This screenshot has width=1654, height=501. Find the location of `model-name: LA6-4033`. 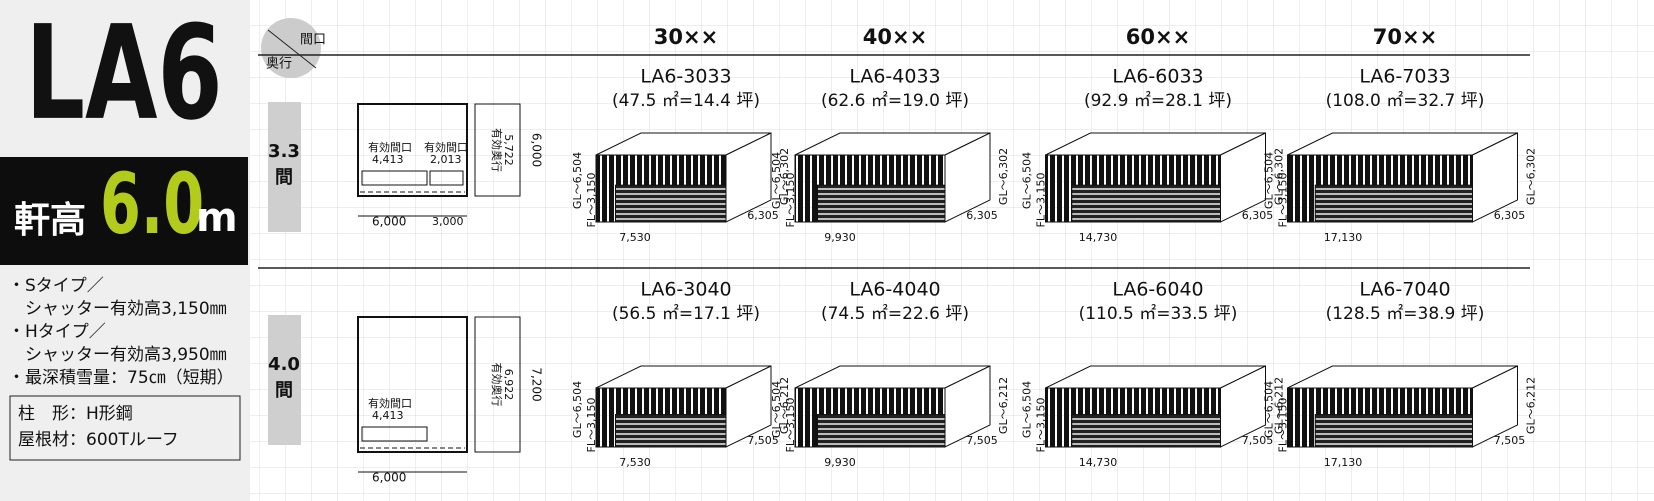

model-name: LA6-4033 is located at coordinates (894, 77).